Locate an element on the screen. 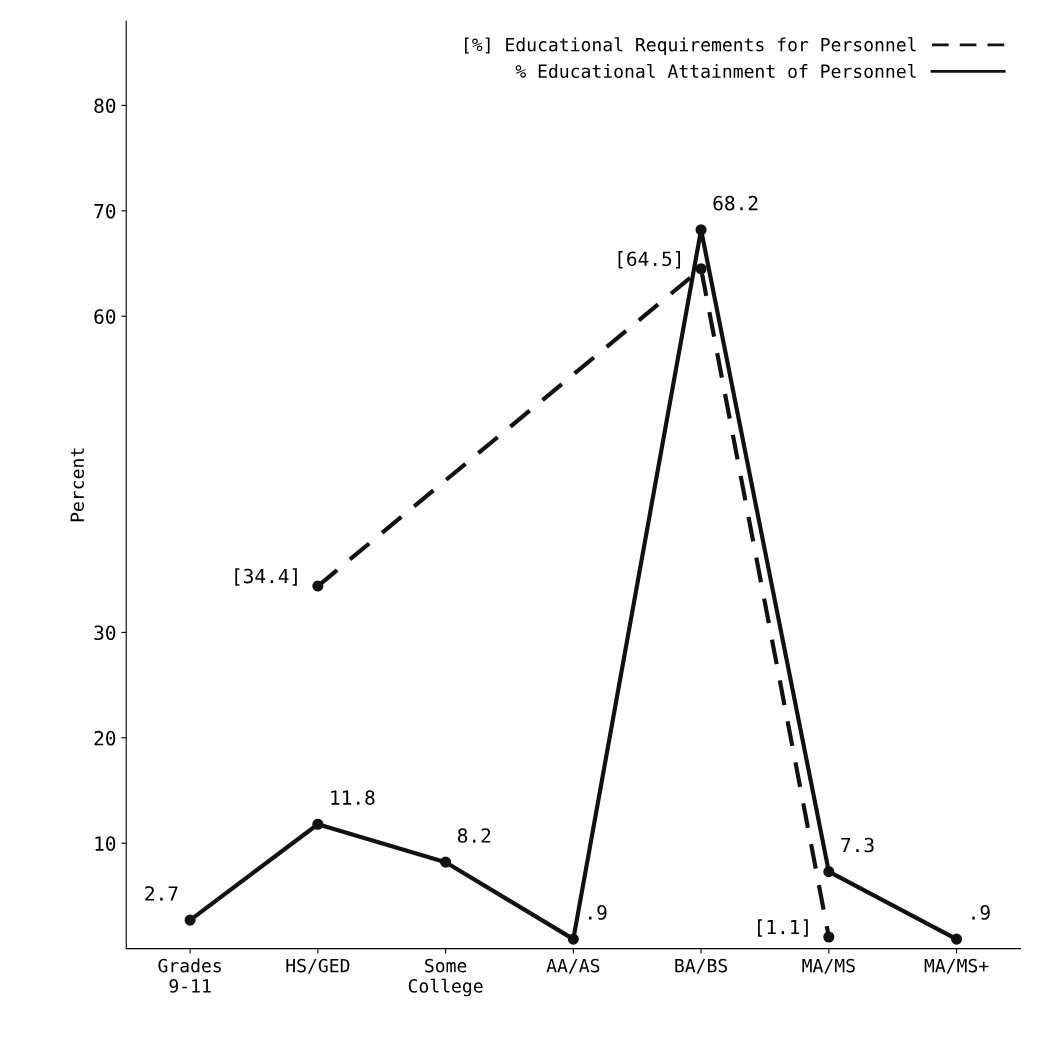  y-tick-label: 60 is located at coordinates (105, 316).